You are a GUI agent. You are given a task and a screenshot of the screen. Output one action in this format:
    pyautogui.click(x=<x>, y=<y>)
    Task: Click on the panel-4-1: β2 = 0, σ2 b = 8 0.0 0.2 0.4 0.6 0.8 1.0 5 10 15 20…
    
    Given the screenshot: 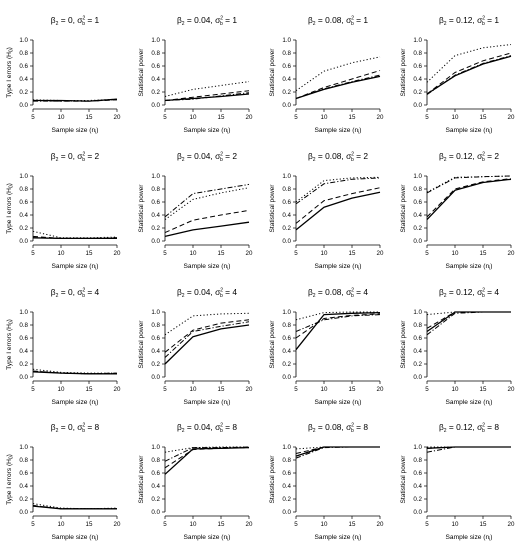 What is the action you would take?
    pyautogui.click(x=63, y=482)
    